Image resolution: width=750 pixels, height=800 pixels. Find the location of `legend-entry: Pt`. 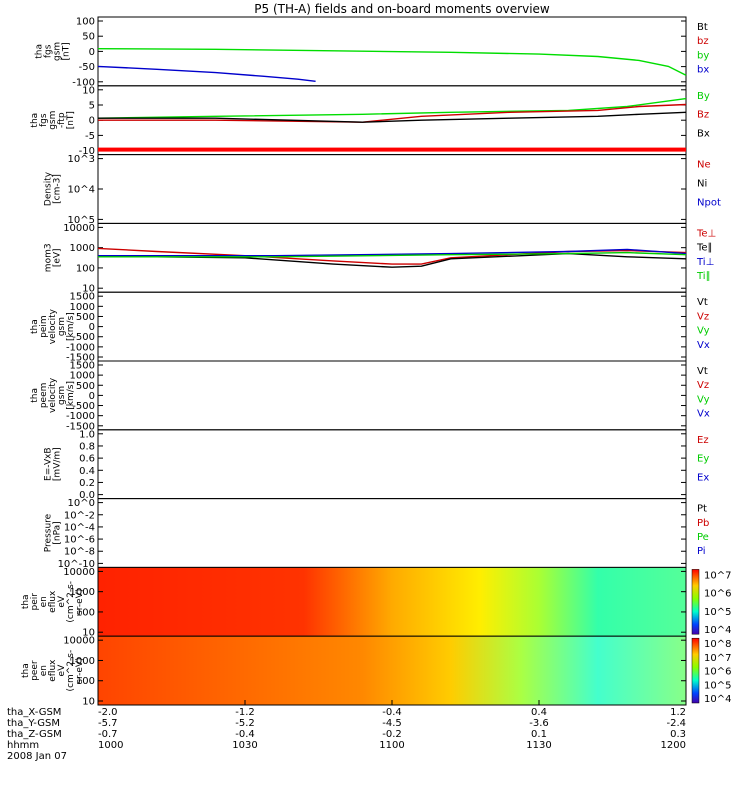

legend-entry: Pt is located at coordinates (702, 509).